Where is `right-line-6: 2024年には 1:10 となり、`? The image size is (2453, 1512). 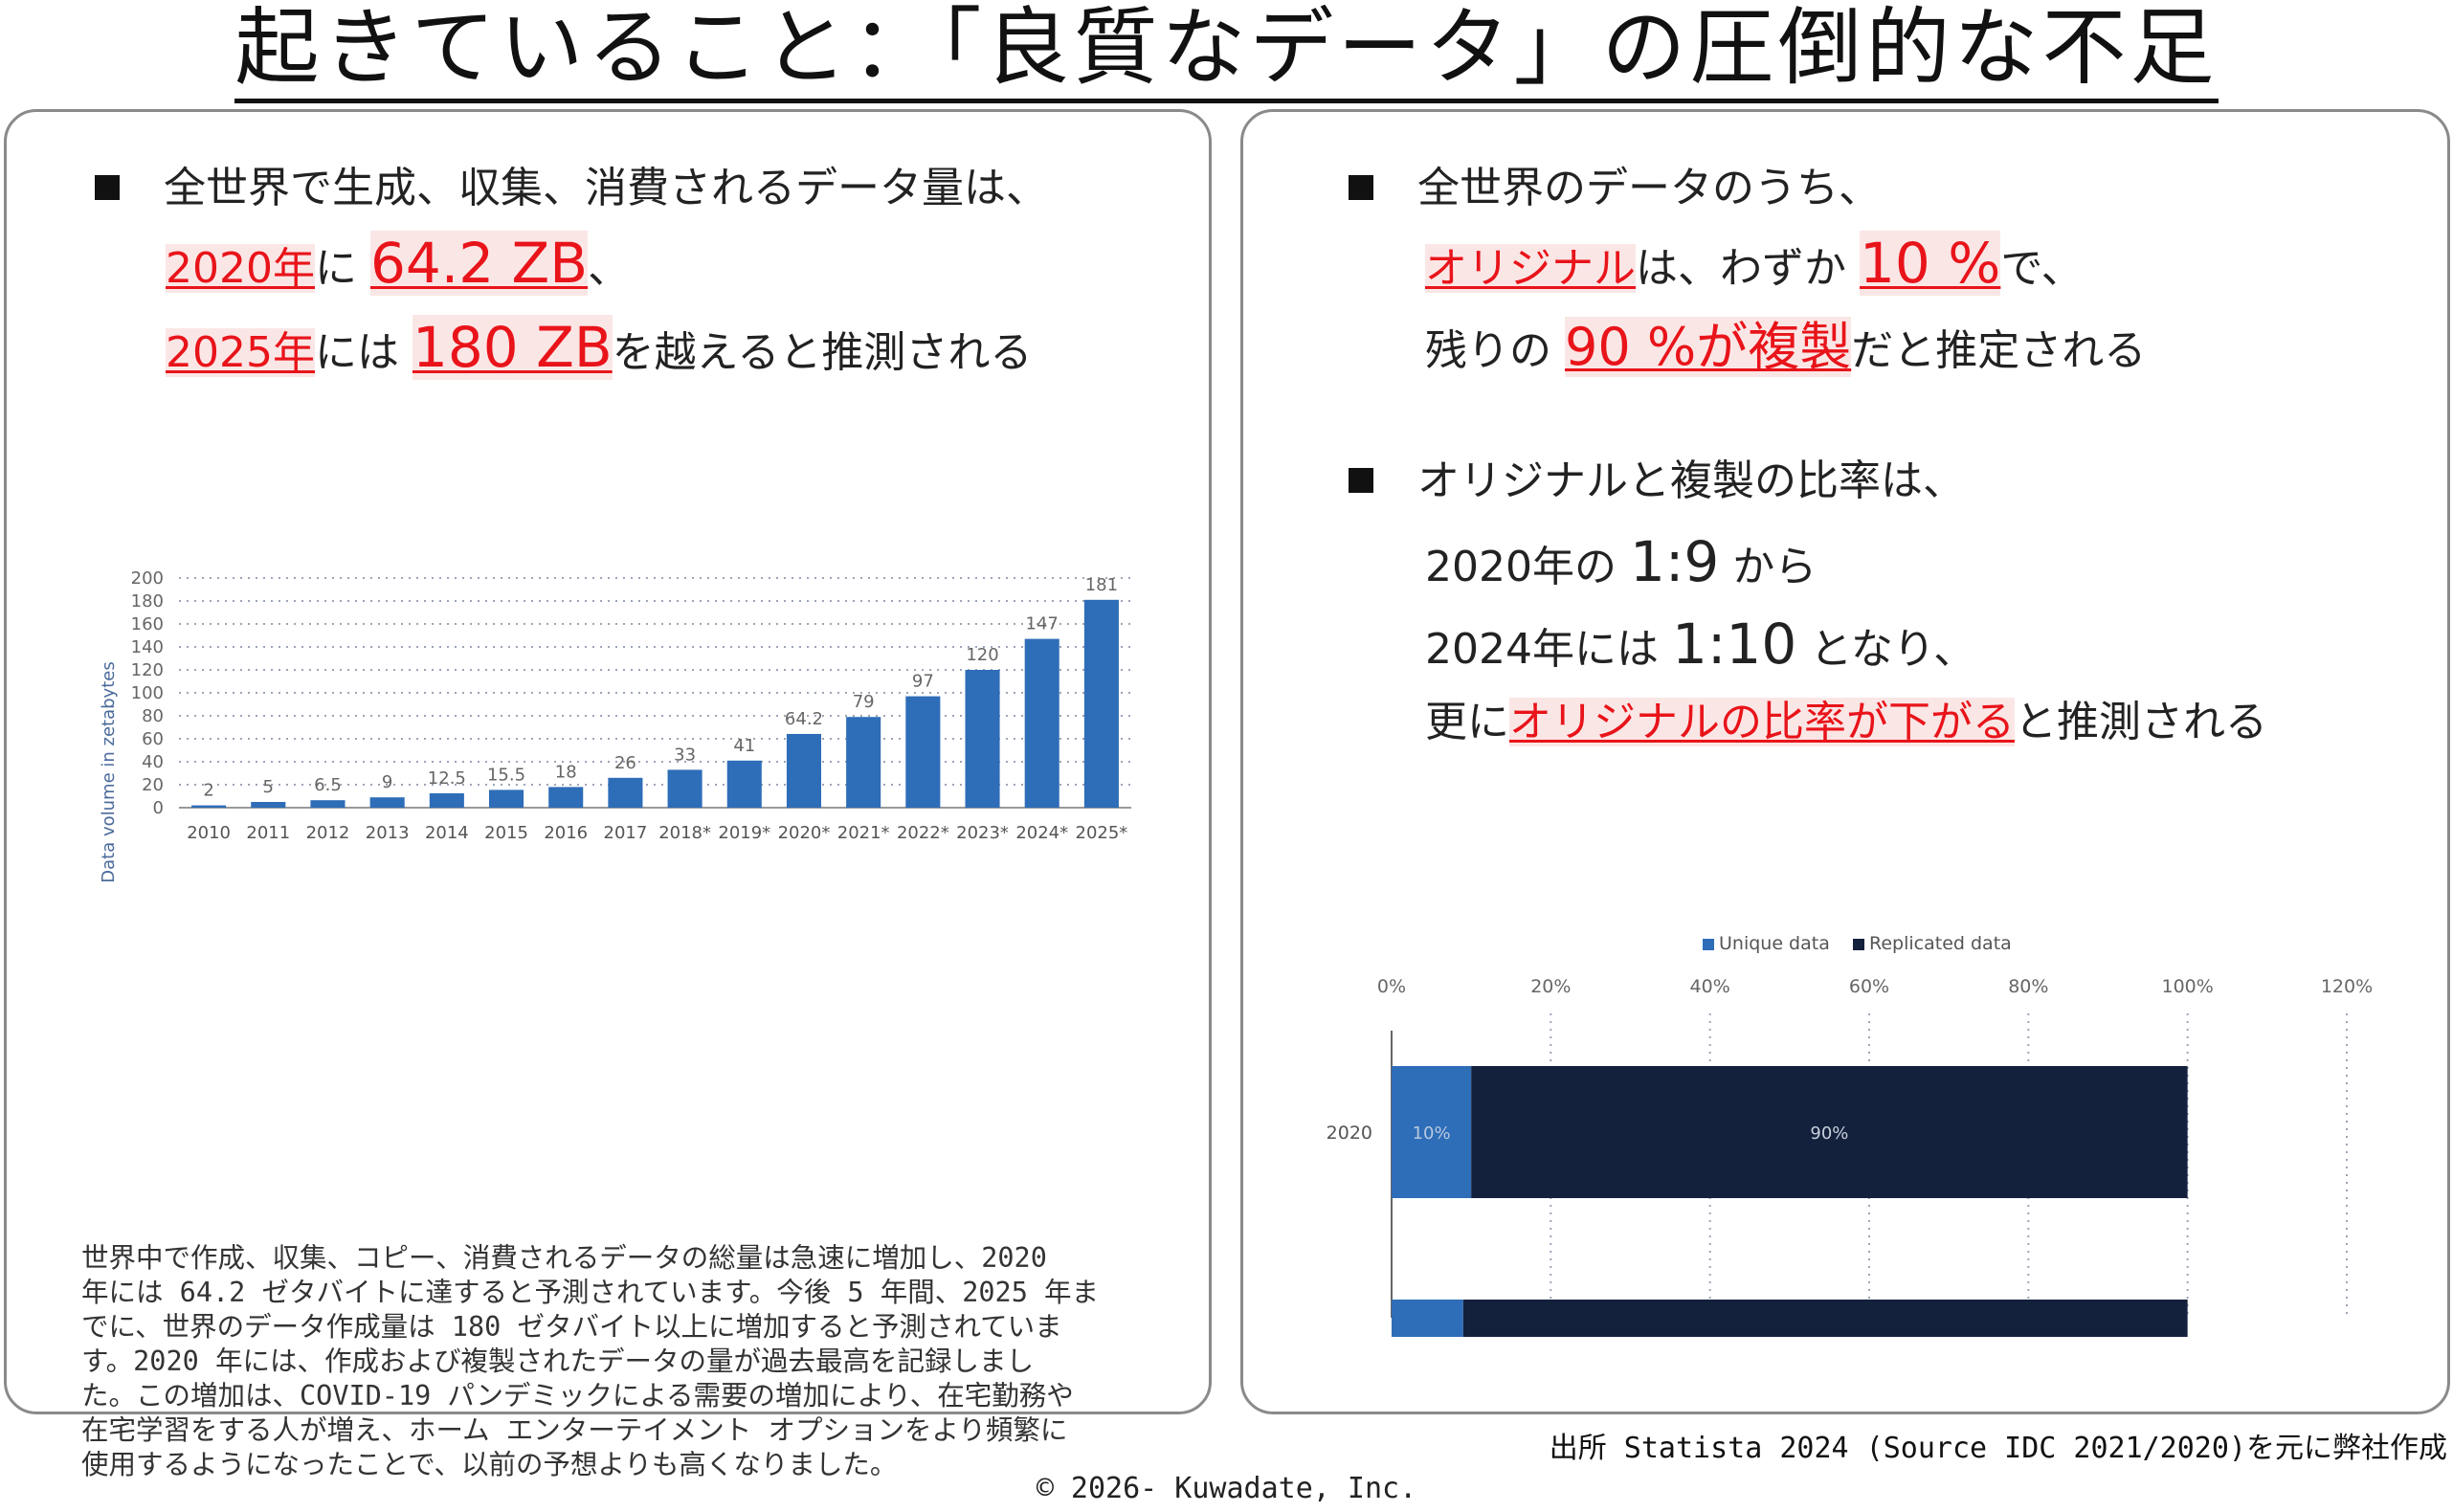
right-line-6: 2024年には 1:10 となり、 is located at coordinates (1700, 646).